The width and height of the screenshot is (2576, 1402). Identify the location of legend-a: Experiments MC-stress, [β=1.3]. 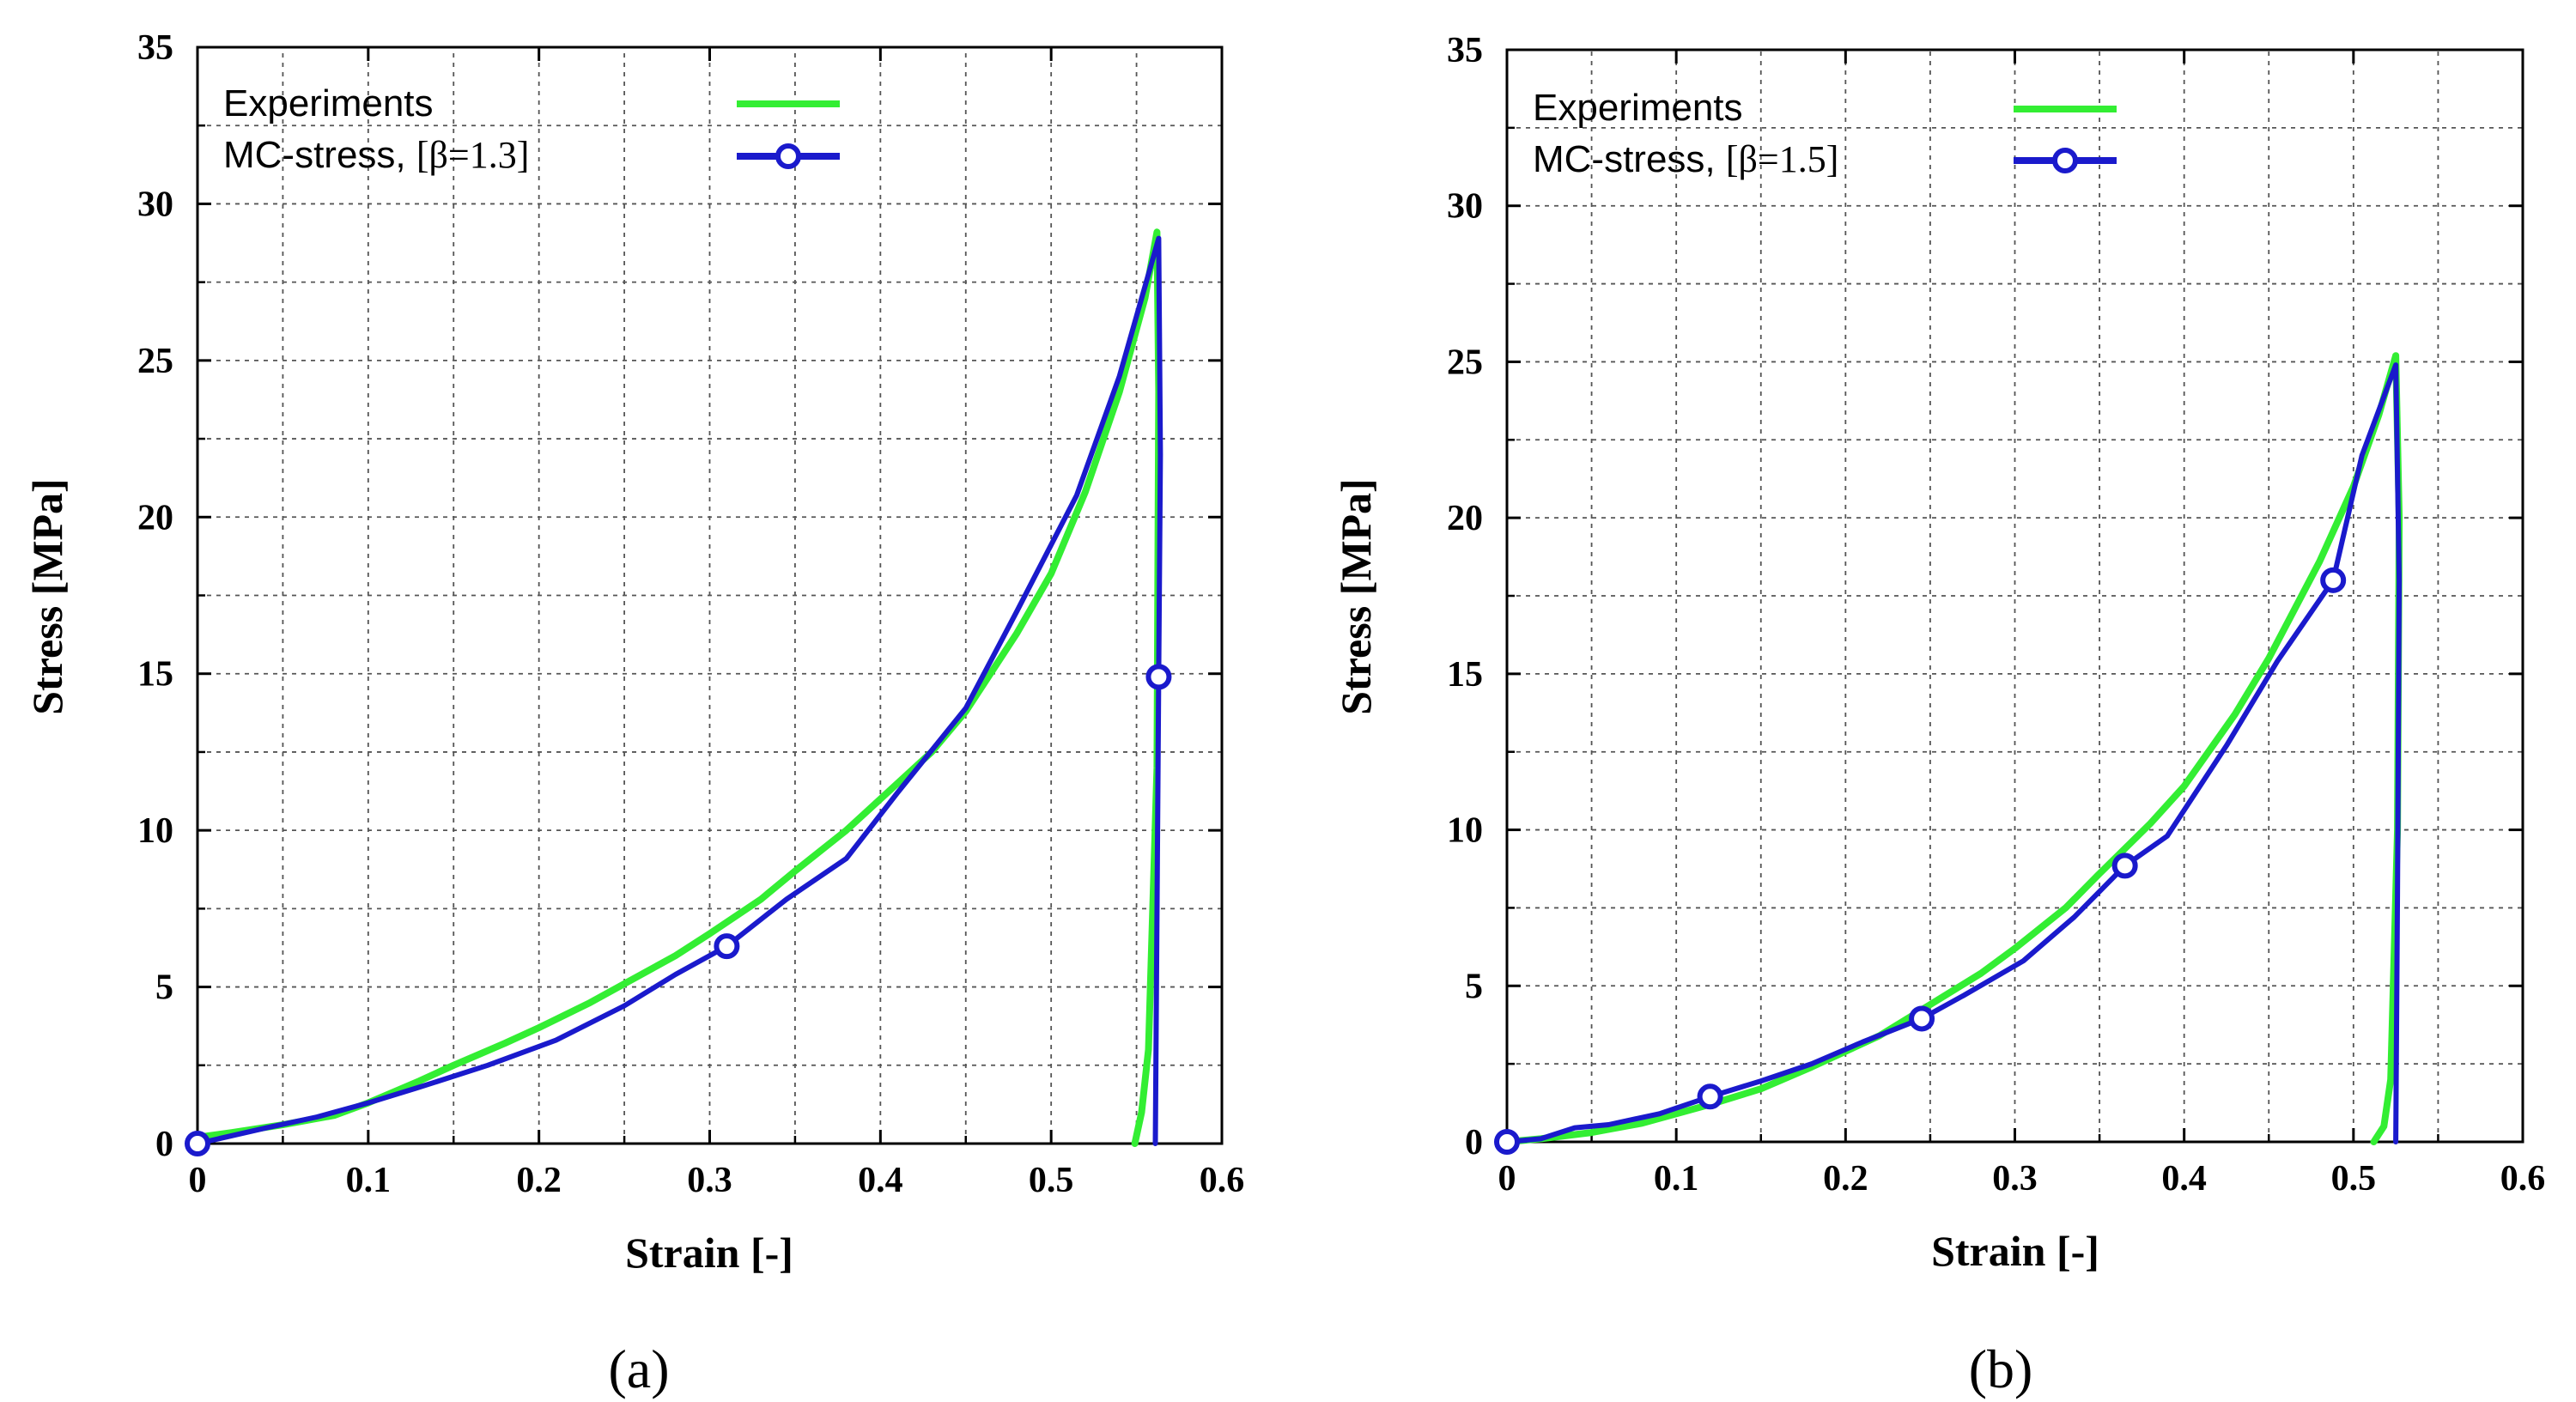
(532, 129).